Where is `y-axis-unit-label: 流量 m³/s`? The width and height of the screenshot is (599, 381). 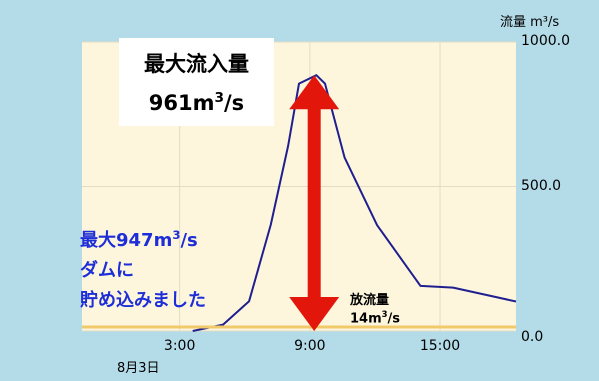
y-axis-unit-label: 流量 m³/s is located at coordinates (530, 22).